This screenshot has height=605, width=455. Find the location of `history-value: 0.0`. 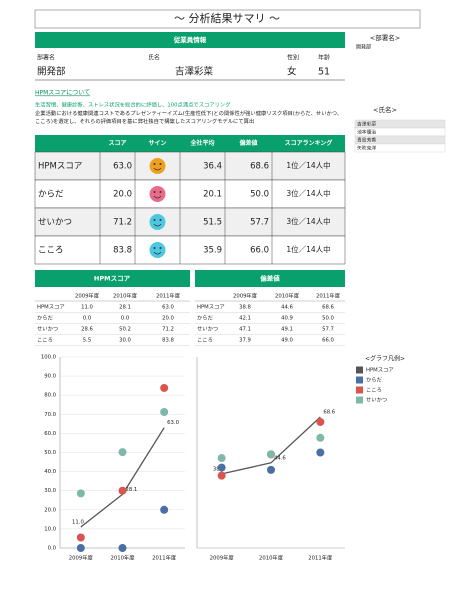

history-value: 0.0 is located at coordinates (125, 319).